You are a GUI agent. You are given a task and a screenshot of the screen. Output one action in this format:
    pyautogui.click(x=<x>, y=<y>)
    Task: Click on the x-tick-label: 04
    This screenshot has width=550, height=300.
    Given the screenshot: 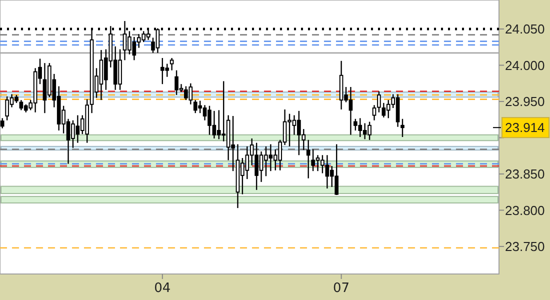 What is the action you would take?
    pyautogui.click(x=162, y=288)
    